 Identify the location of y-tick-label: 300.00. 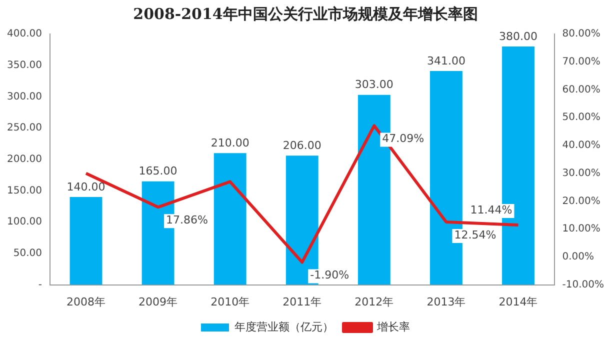
(24, 96).